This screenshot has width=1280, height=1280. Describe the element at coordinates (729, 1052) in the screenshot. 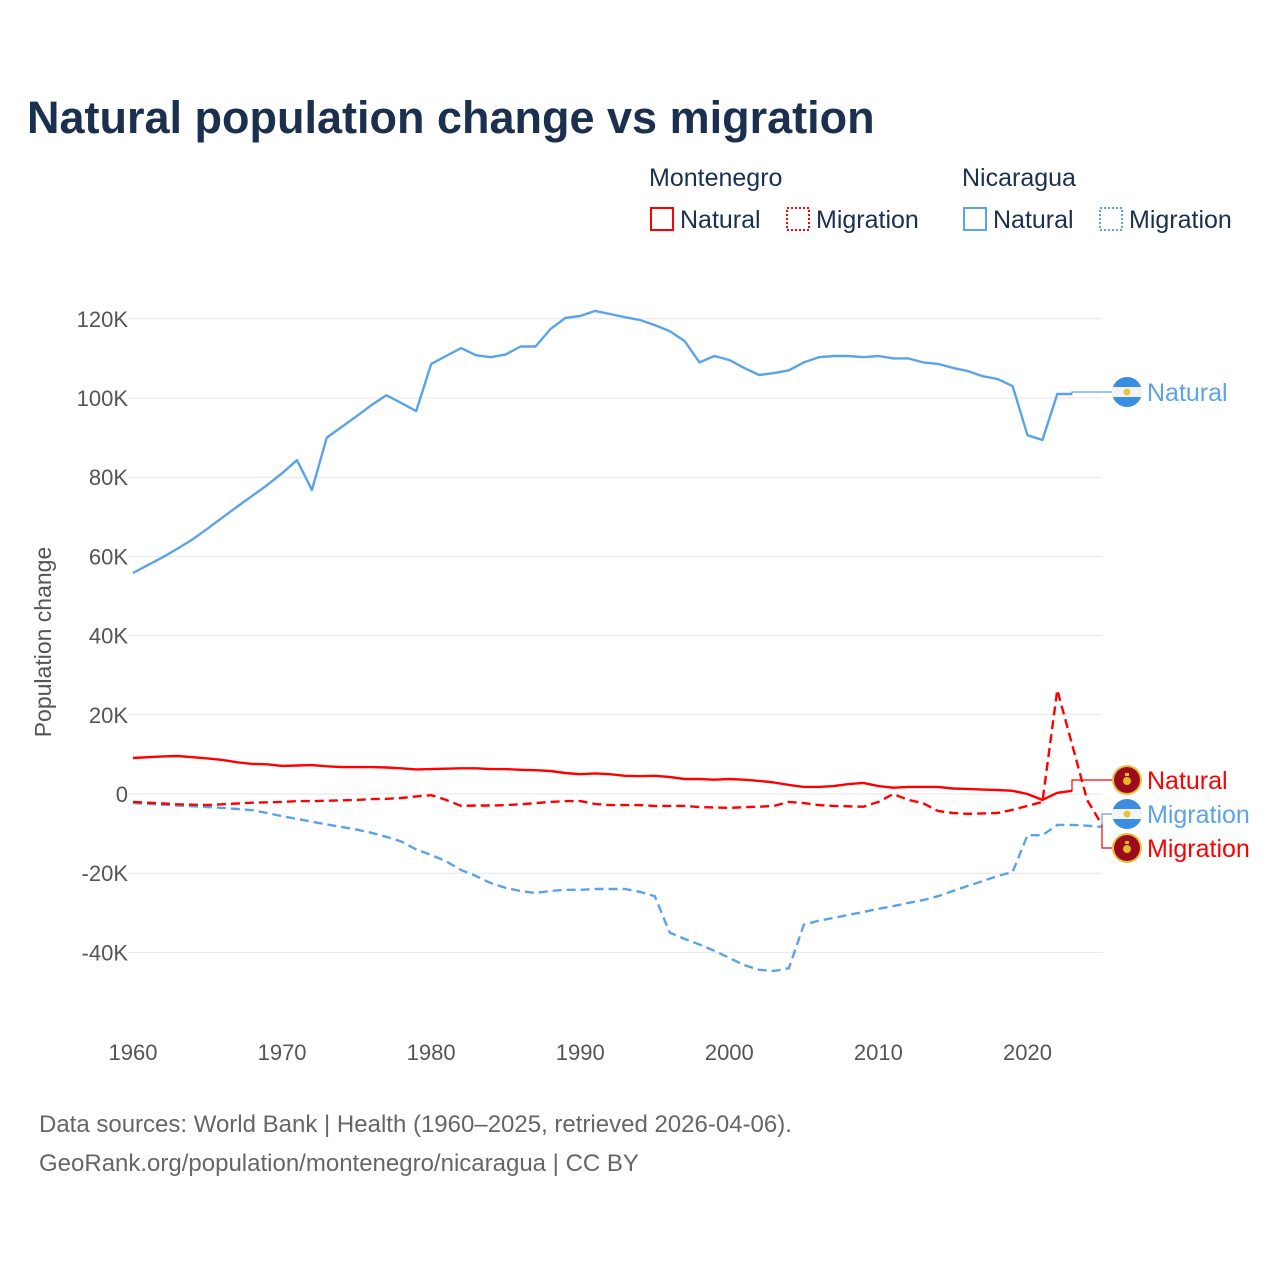

I see `x-tick-label: 2000` at that location.